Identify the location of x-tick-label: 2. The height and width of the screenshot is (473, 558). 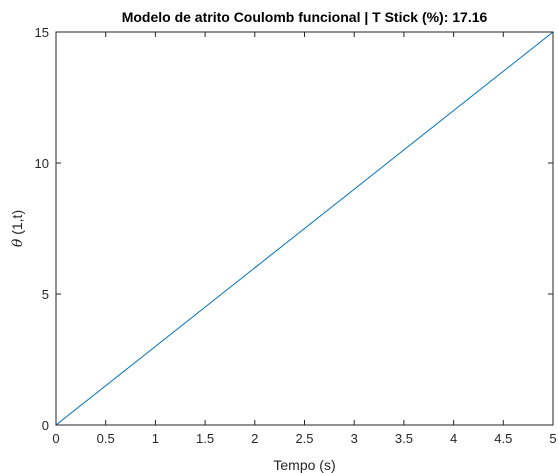
(254, 438).